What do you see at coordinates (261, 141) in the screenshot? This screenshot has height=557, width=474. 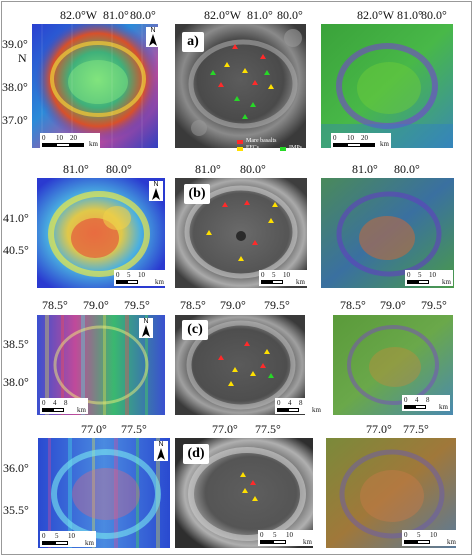 I see `legend-label: Mare basalts` at bounding box center [261, 141].